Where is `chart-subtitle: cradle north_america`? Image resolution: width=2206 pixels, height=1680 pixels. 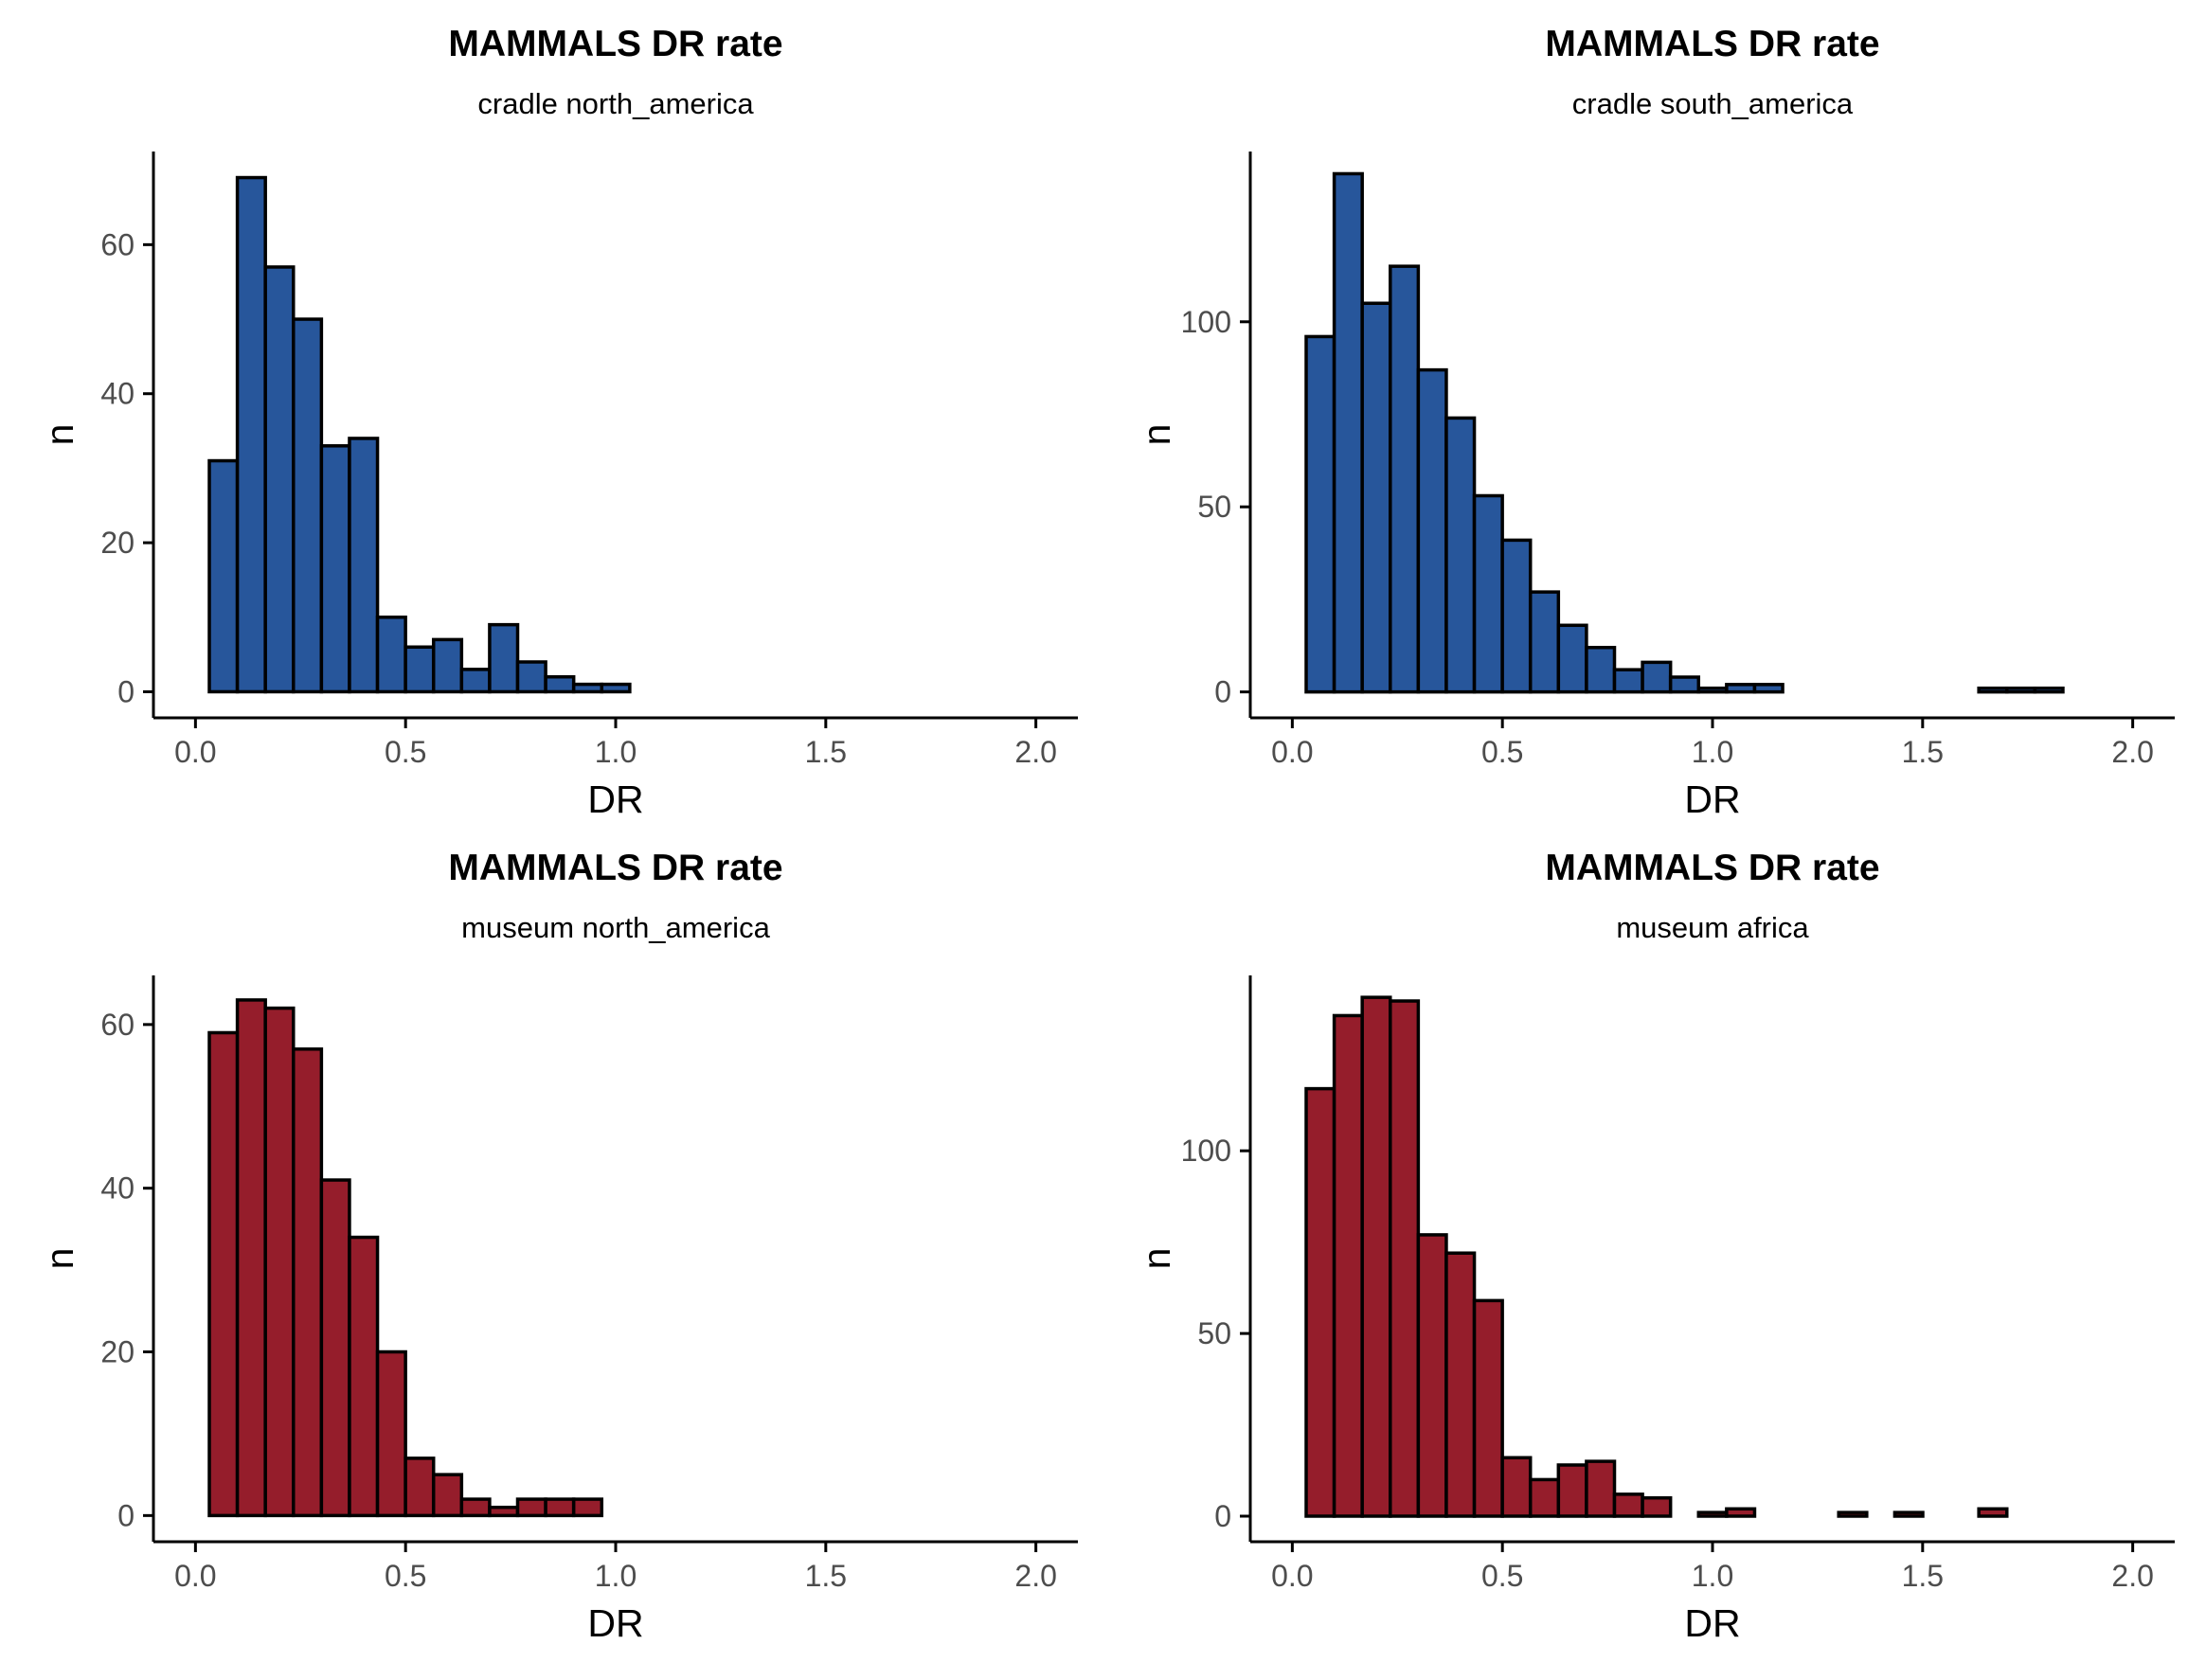
chart-subtitle: cradle north_america is located at coordinates (615, 103).